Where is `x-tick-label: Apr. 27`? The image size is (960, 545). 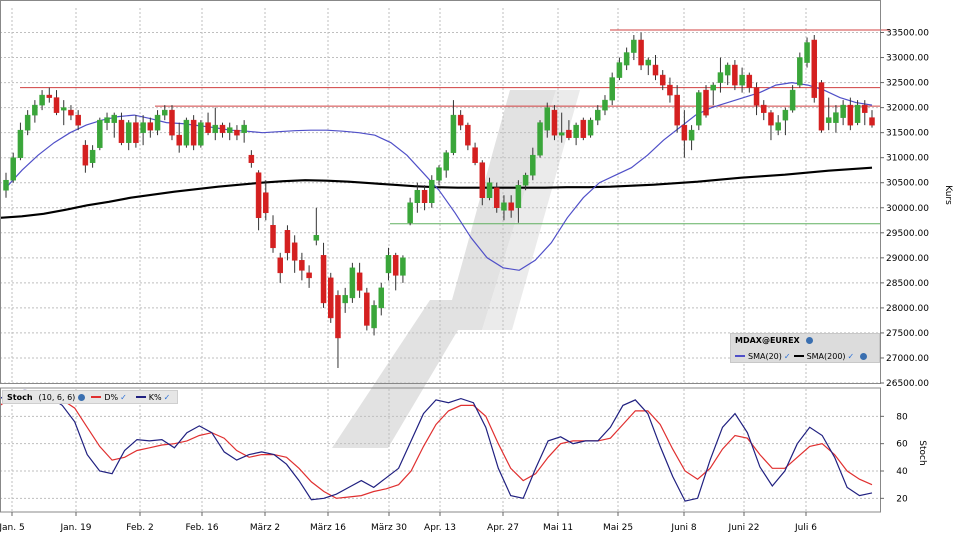 x-tick-label: Apr. 27 is located at coordinates (503, 528).